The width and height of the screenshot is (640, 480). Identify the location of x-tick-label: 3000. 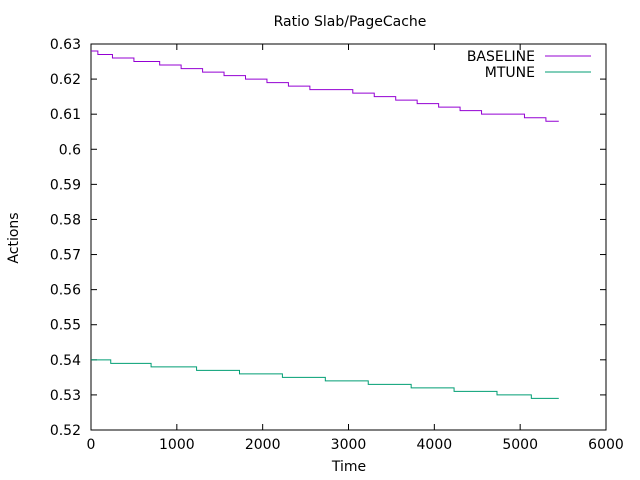
(349, 445).